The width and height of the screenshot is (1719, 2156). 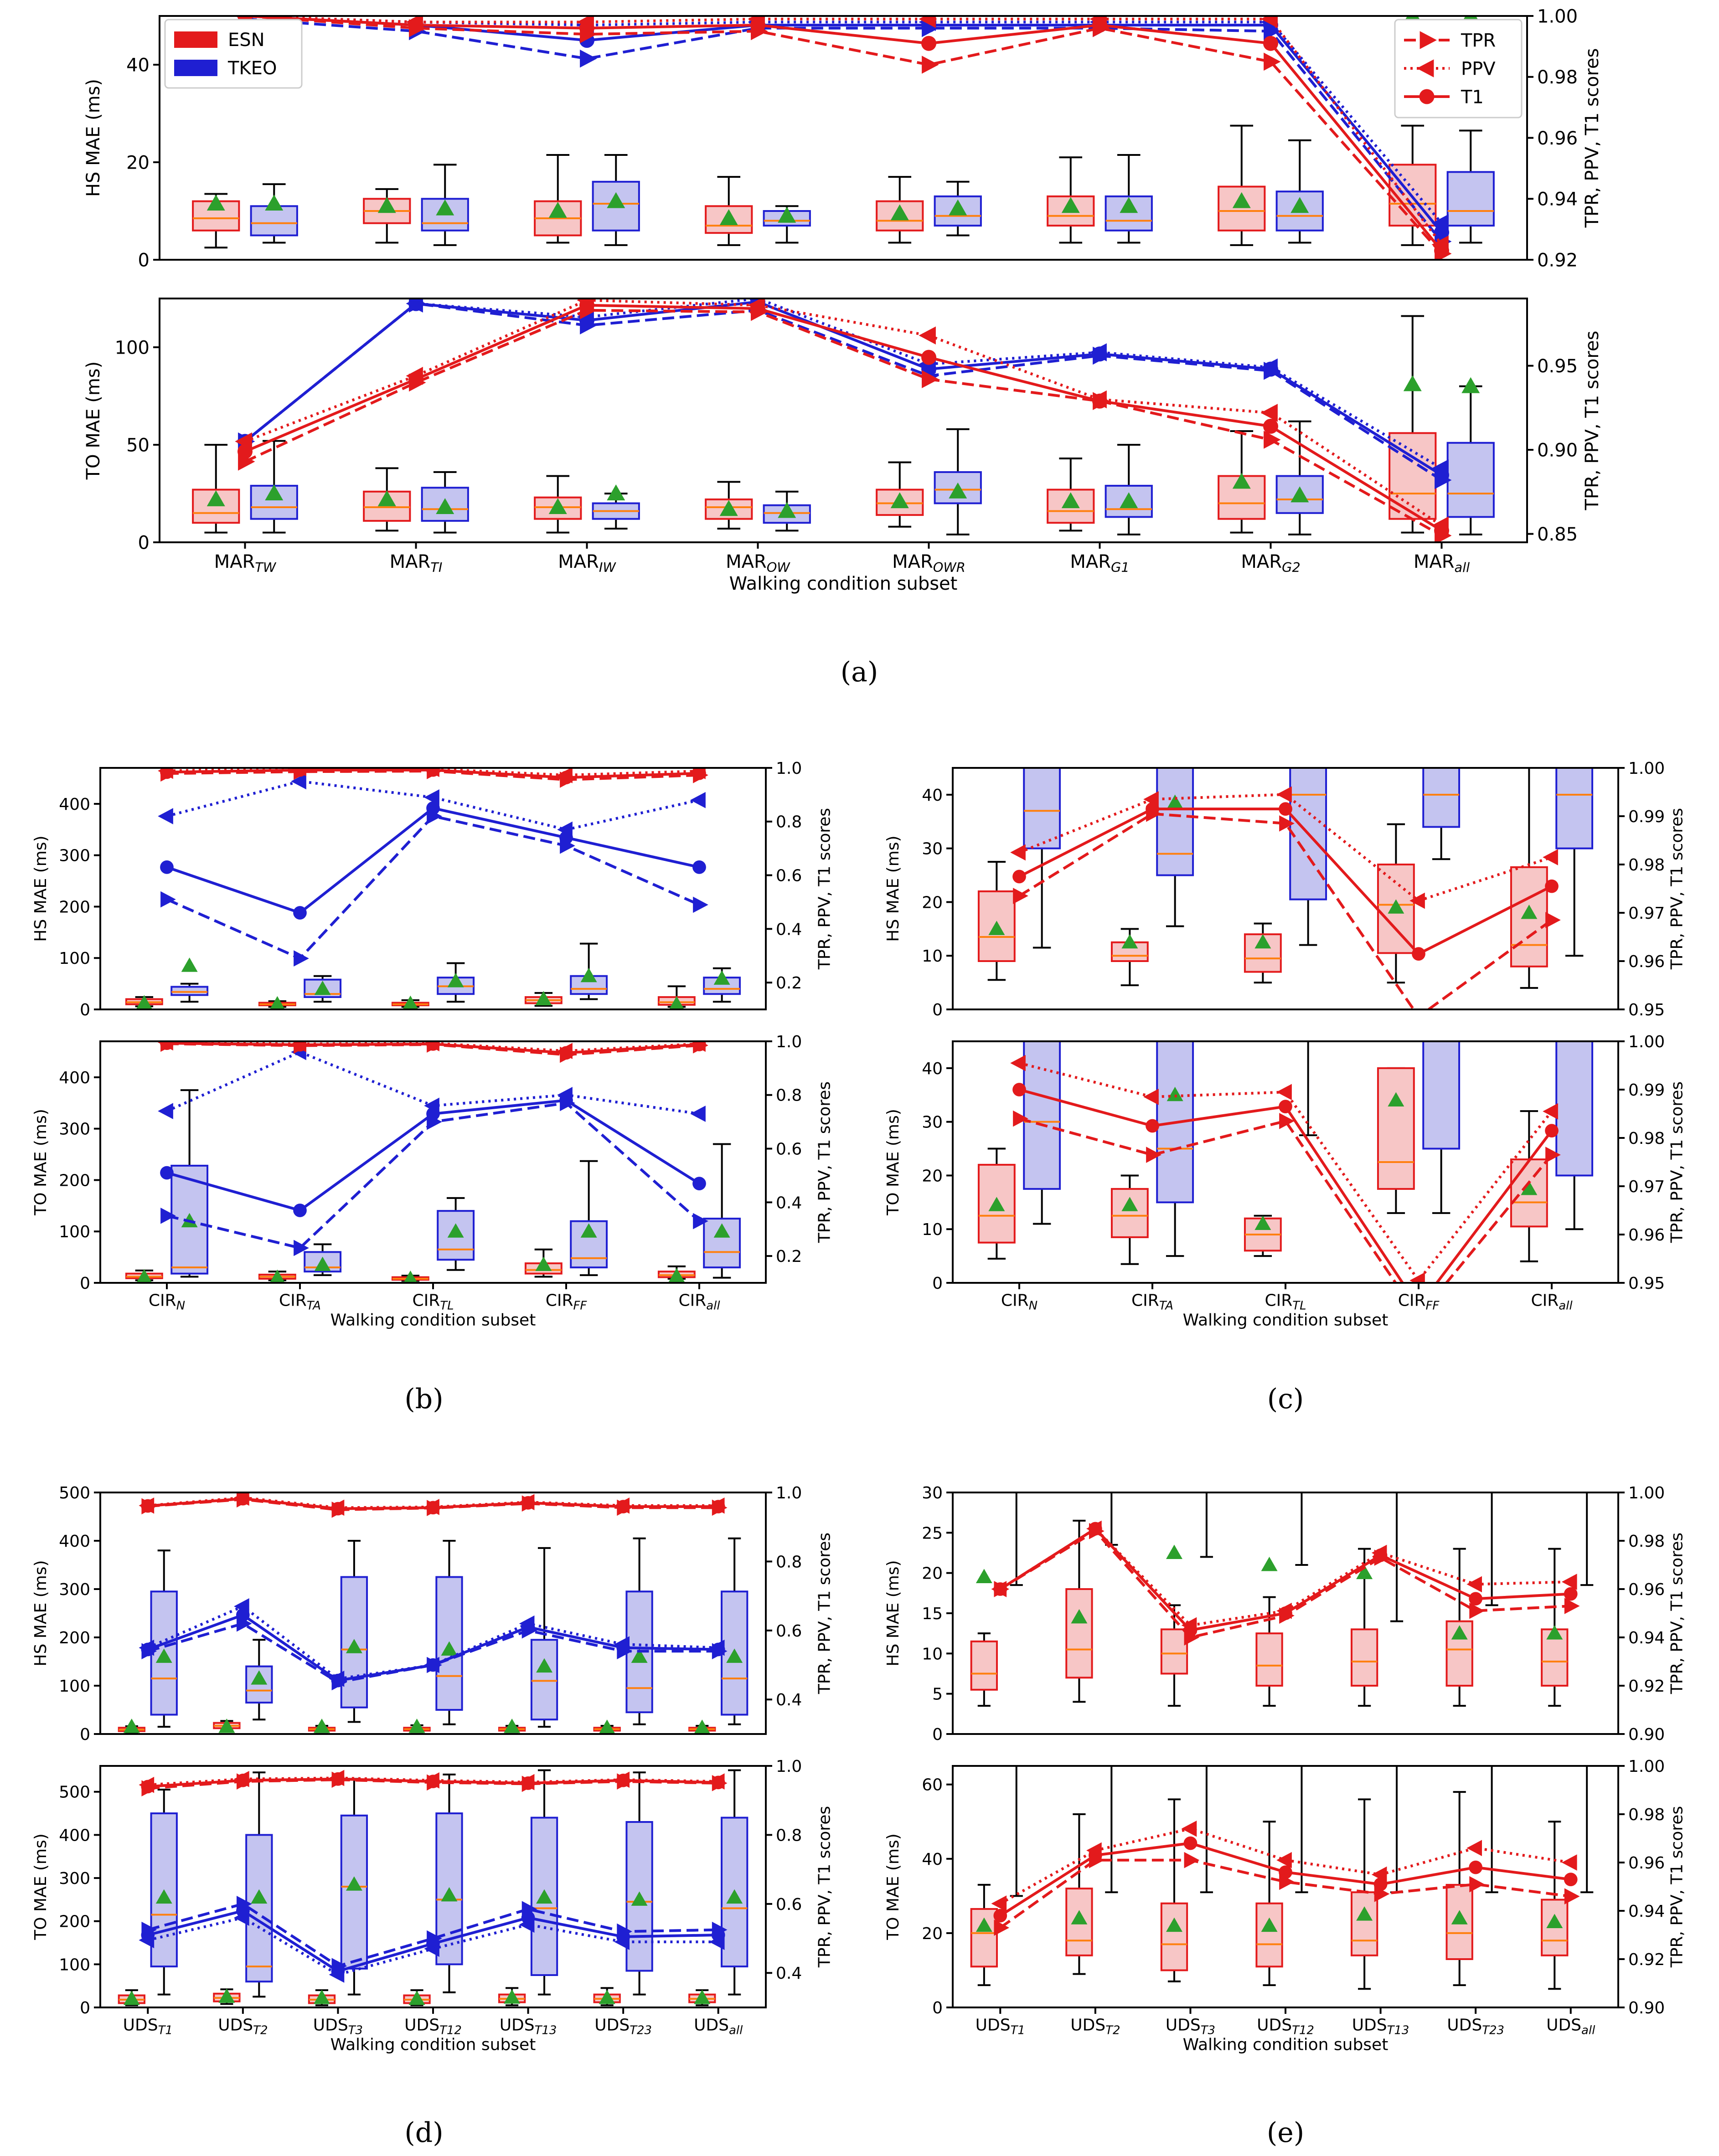 What do you see at coordinates (1558, 77) in the screenshot?
I see `y2tick-label-3: 0.98` at bounding box center [1558, 77].